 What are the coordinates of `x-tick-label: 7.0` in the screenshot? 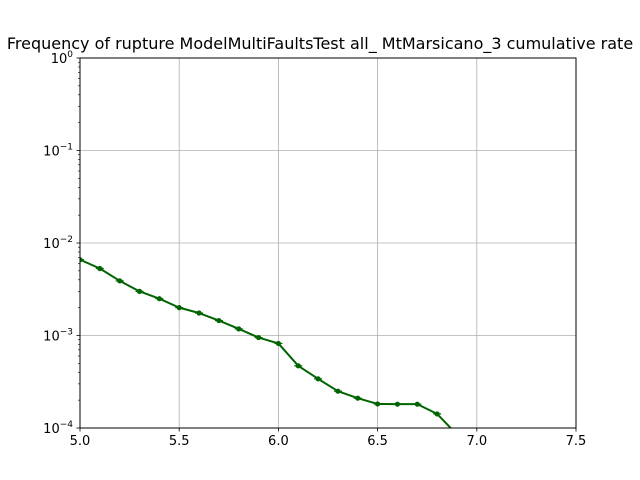 It's located at (476, 441).